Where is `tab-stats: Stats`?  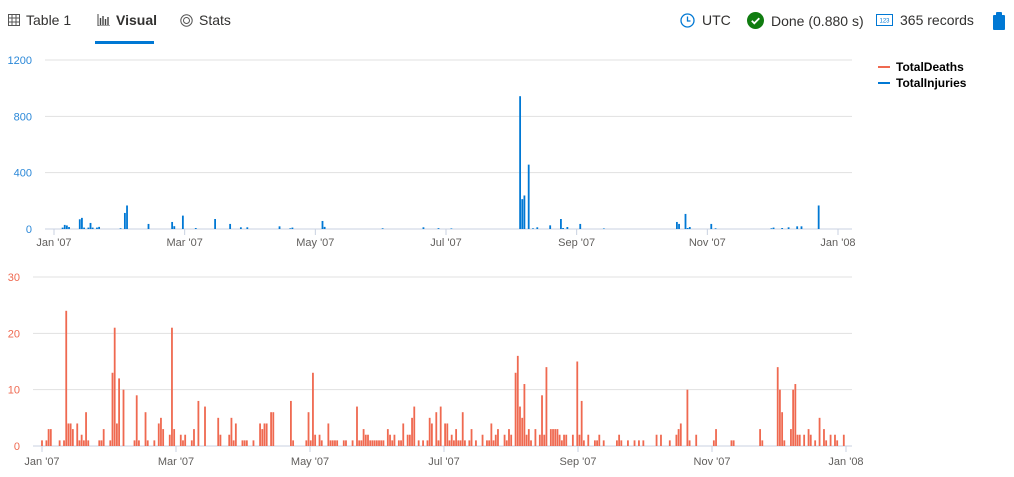 tab-stats: Stats is located at coordinates (205, 20).